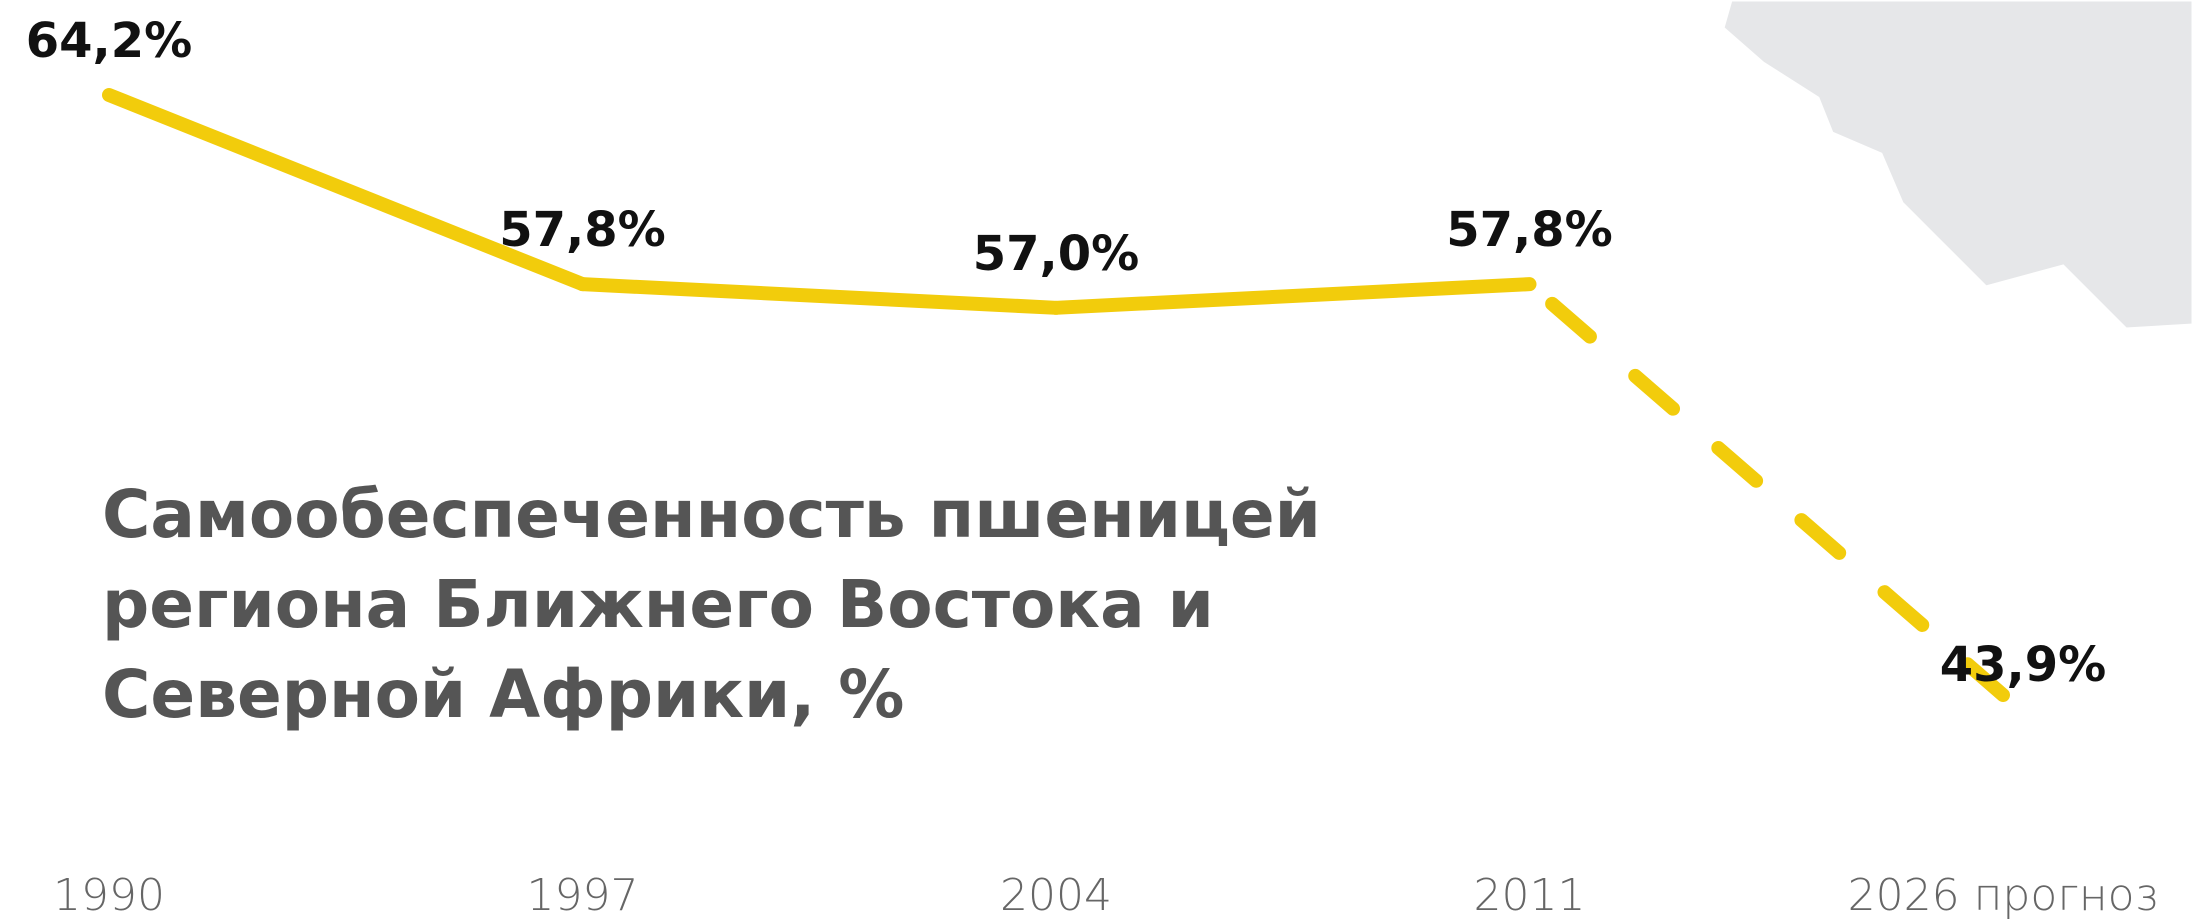 The image size is (2193, 921). What do you see at coordinates (1957, 165) in the screenshot?
I see `map-background` at bounding box center [1957, 165].